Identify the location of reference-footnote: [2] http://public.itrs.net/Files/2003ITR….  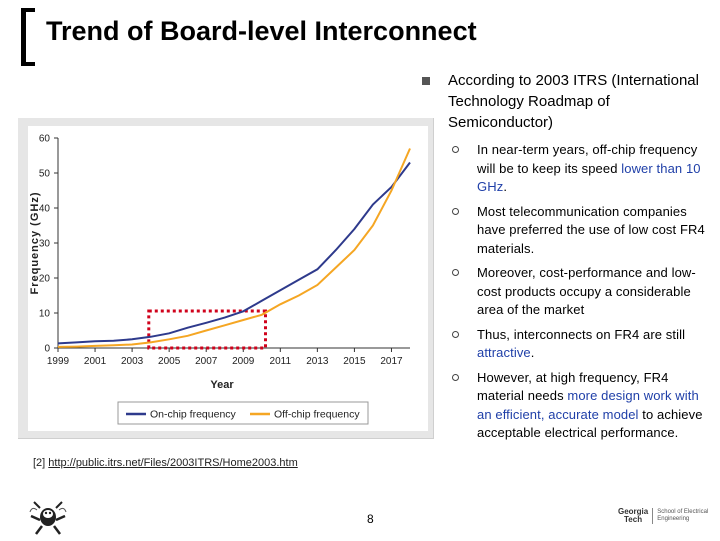
(165, 463).